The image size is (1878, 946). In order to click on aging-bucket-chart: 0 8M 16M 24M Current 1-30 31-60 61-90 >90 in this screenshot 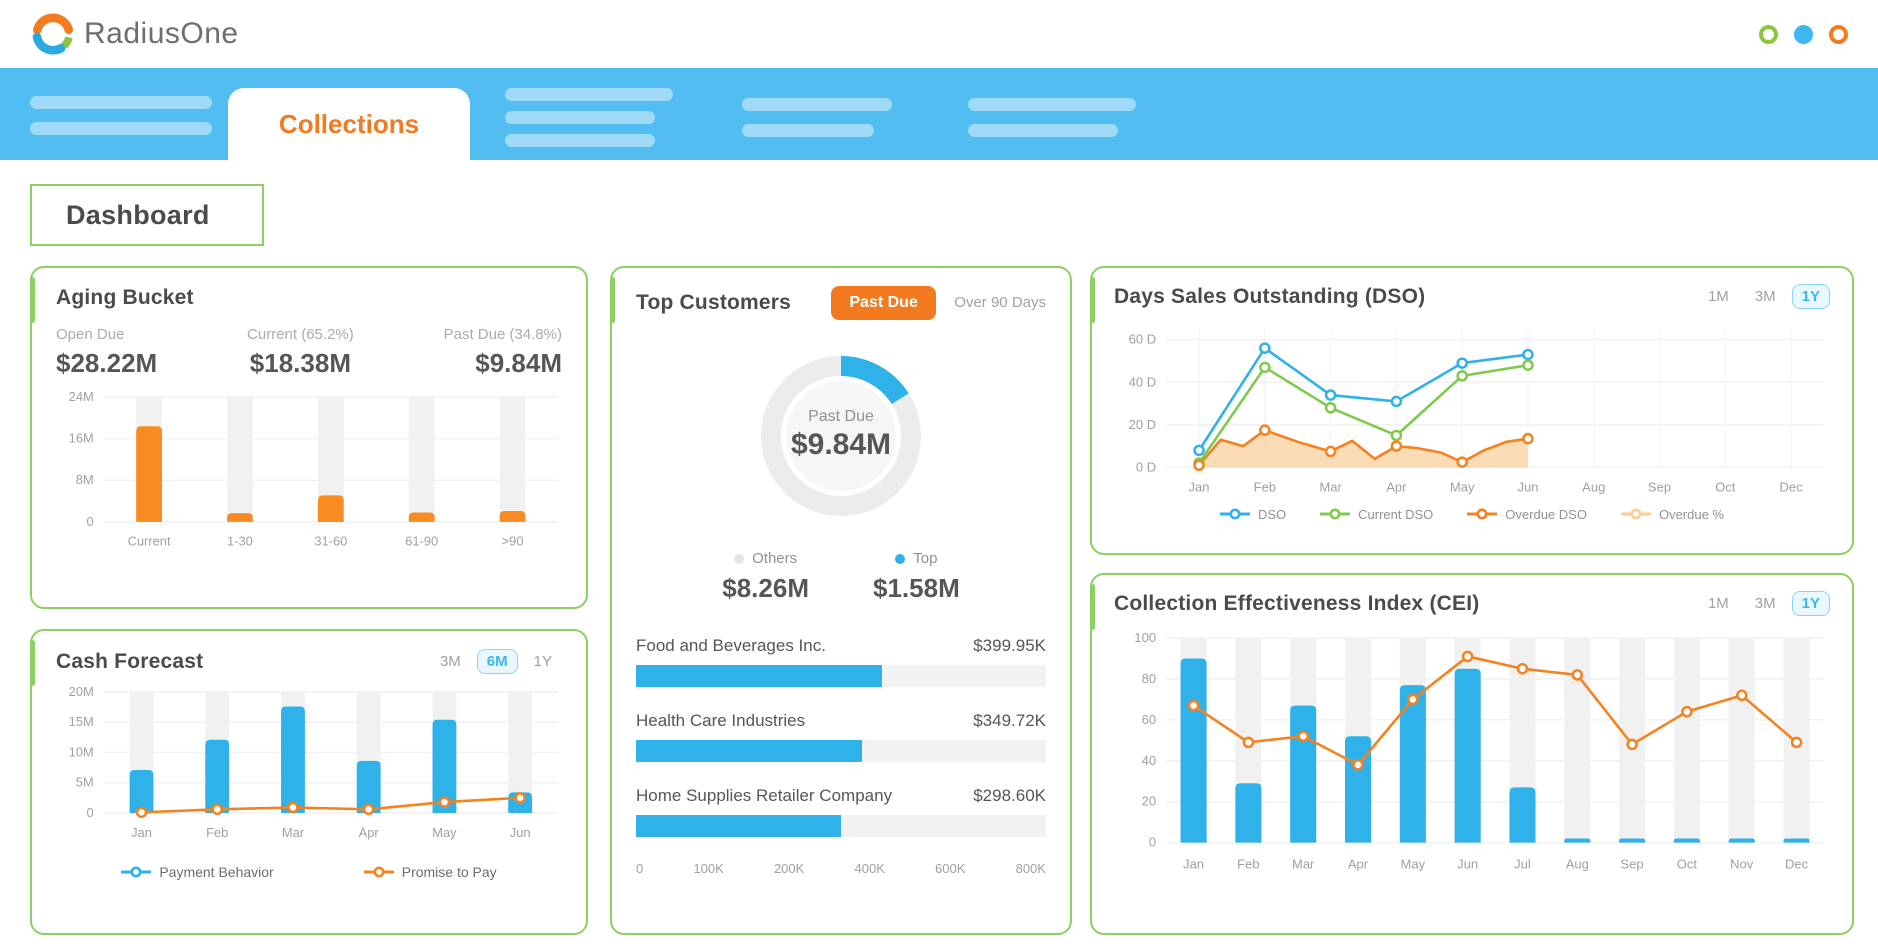, I will do `click(309, 475)`.